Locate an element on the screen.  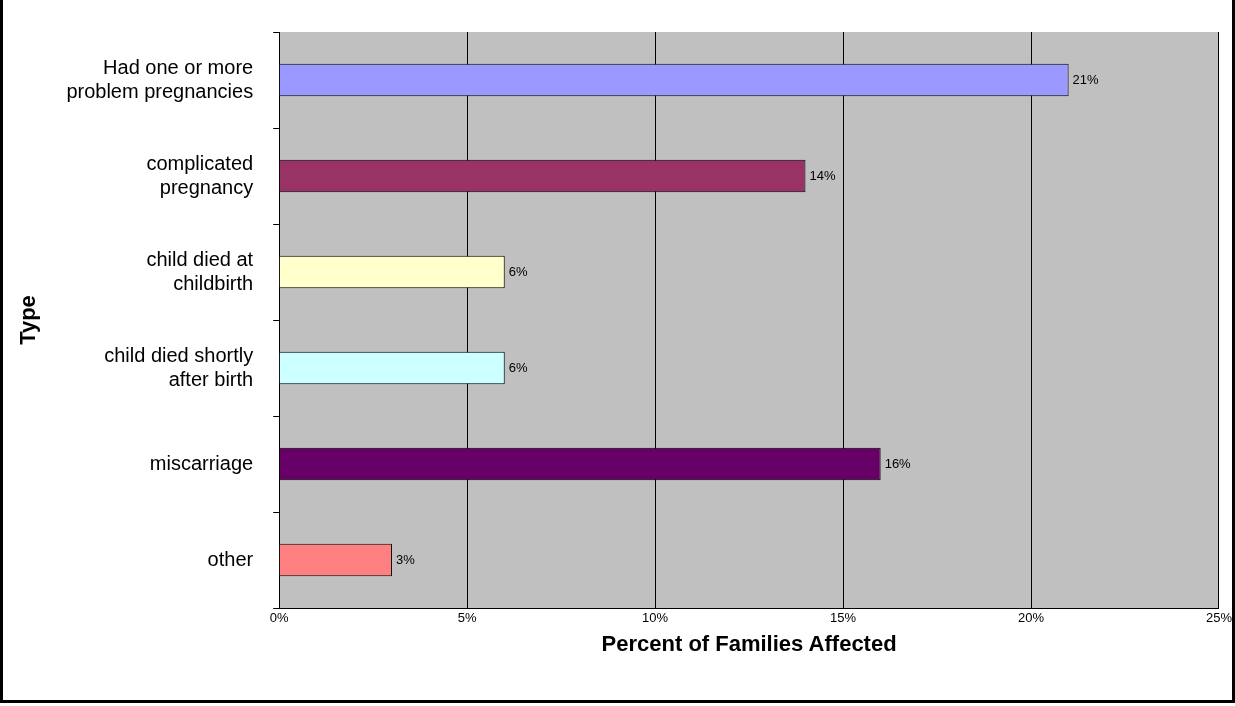
category-label: after birth is located at coordinates (211, 378).